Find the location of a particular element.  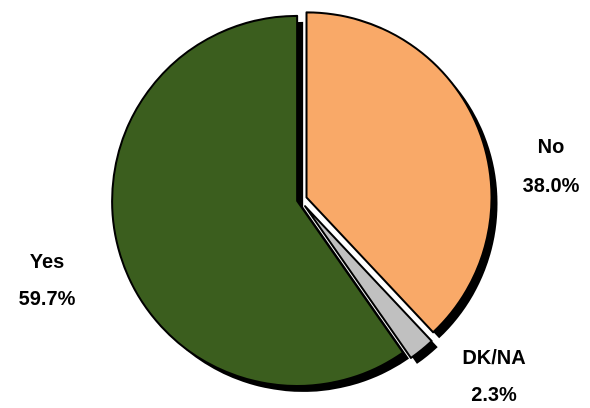

value-label-yes: 59.7% is located at coordinates (47, 299).